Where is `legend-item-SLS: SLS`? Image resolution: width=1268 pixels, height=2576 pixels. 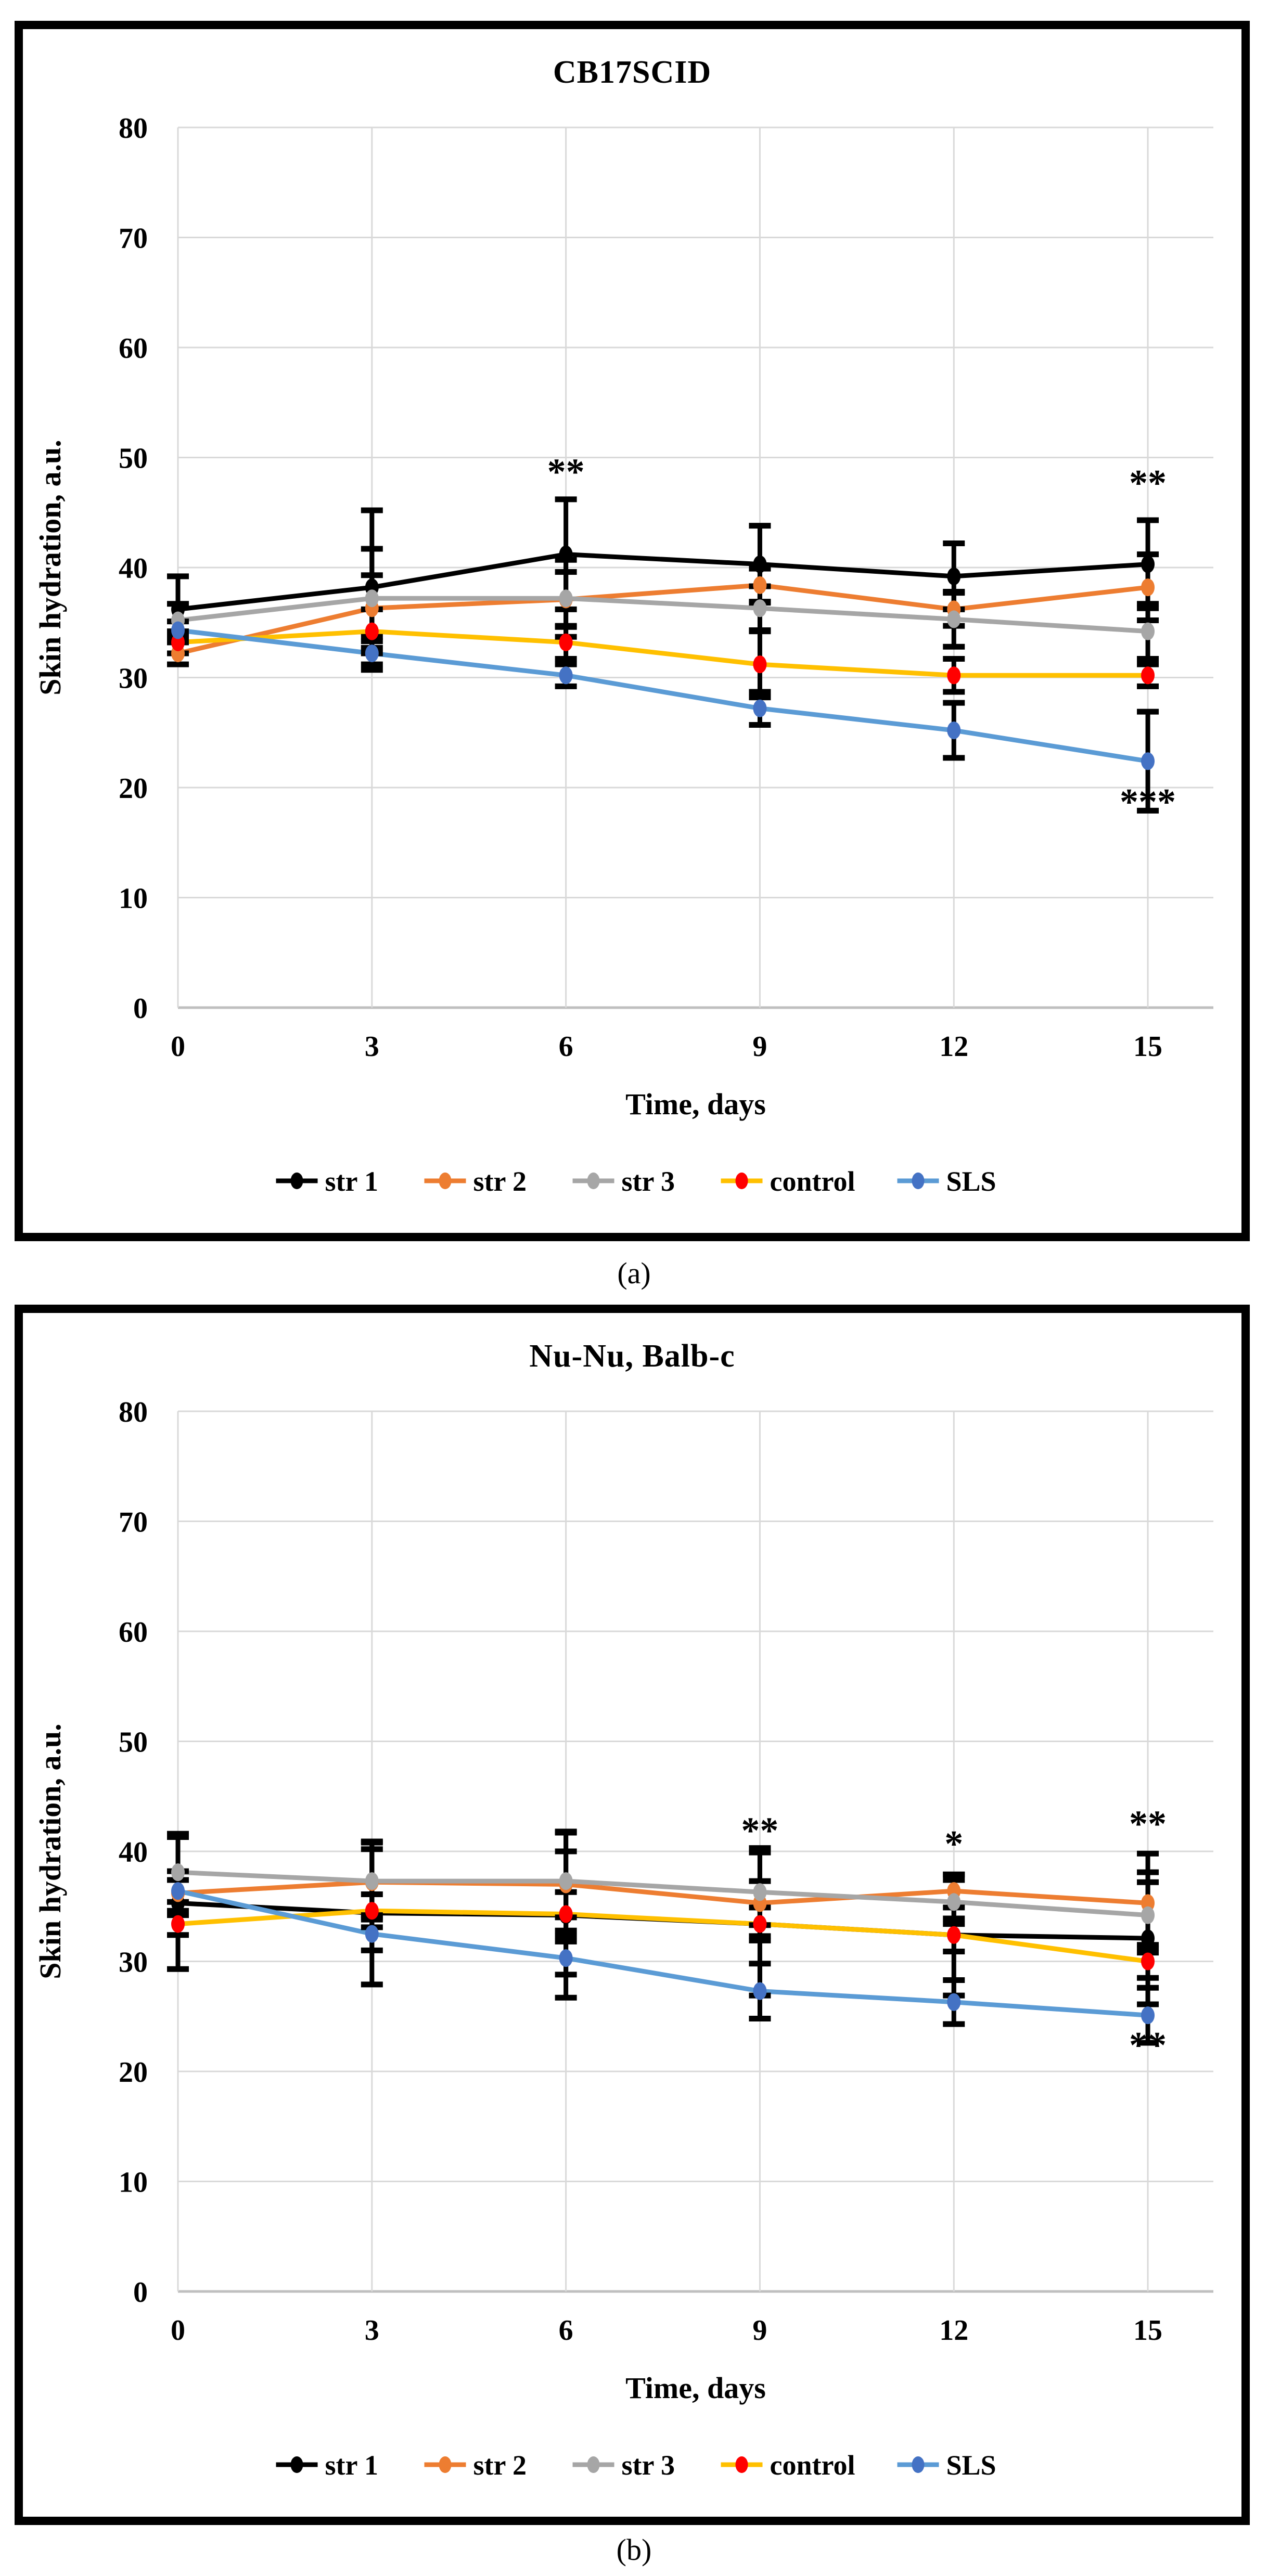
legend-item-SLS: SLS is located at coordinates (946, 1181).